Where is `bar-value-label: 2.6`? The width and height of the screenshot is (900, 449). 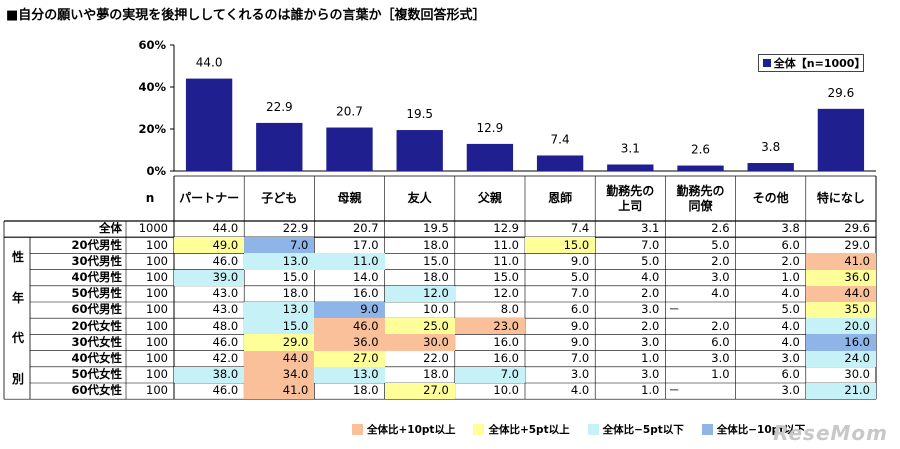
bar-value-label: 2.6 is located at coordinates (700, 150).